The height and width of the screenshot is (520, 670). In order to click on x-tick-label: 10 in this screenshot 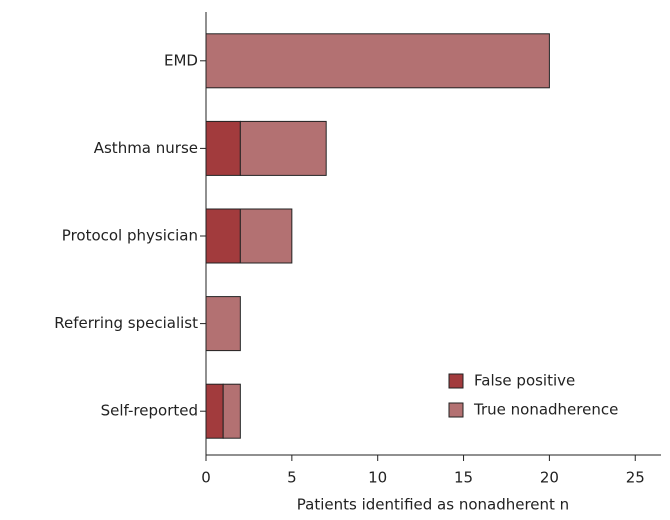, I will do `click(377, 478)`.